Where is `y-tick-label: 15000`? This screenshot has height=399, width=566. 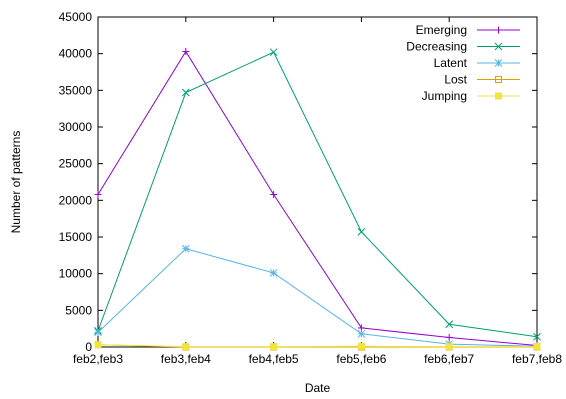
y-tick-label: 15000 is located at coordinates (76, 237).